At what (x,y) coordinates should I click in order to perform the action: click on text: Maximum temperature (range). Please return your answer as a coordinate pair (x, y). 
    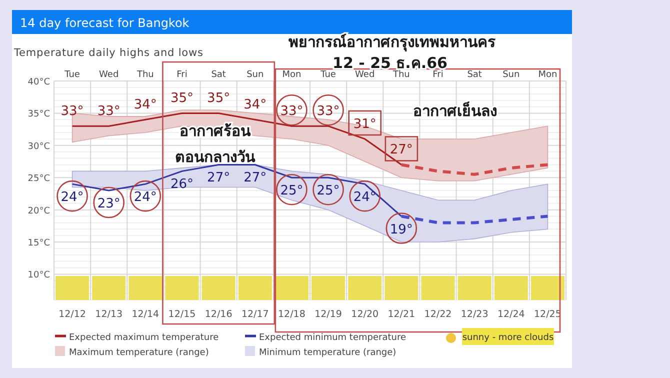
    Looking at the image, I should click on (139, 353).